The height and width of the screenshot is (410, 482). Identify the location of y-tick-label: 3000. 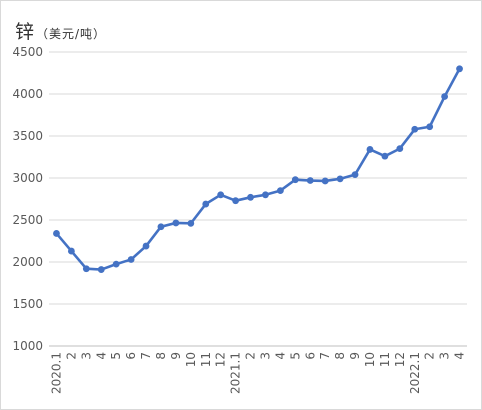
(27, 178).